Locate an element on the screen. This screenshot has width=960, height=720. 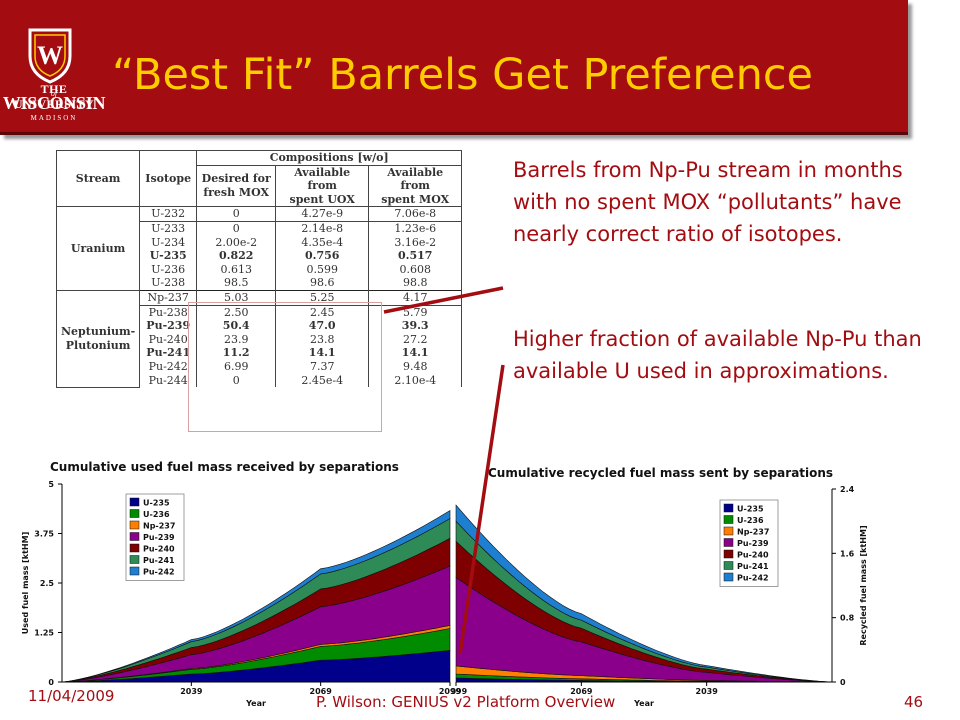
value-cell: 7.37 is located at coordinates (322, 366).